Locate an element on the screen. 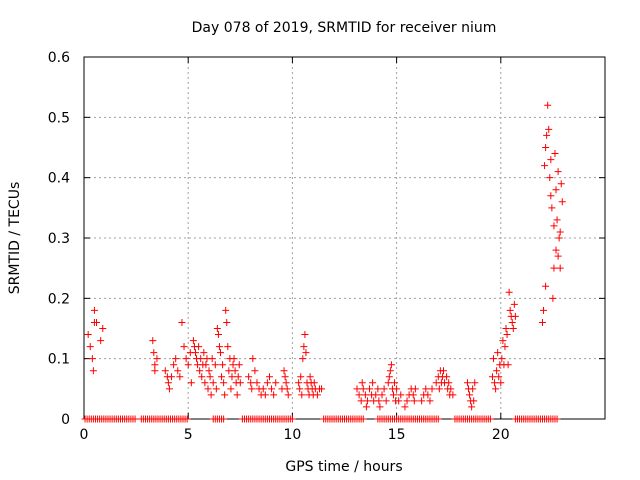 The width and height of the screenshot is (640, 480). x-axis-label: GPS time / hours is located at coordinates (343, 467).